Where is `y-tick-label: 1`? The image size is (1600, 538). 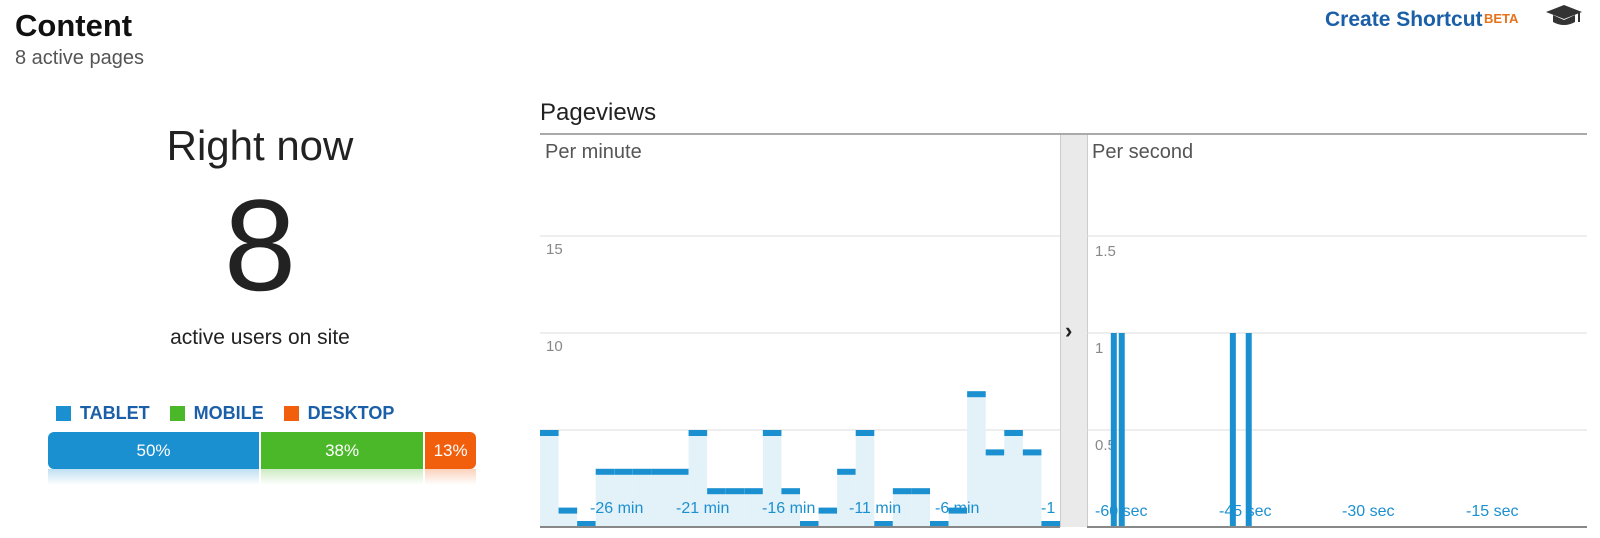 y-tick-label: 1 is located at coordinates (1099, 348).